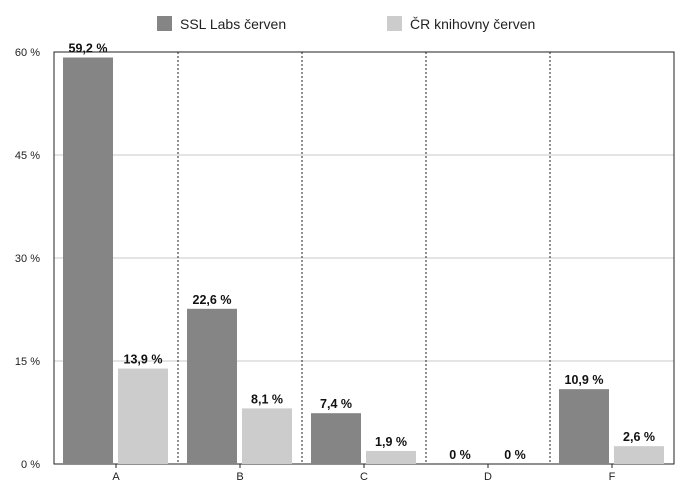  Describe the element at coordinates (267, 399) in the screenshot. I see `data-label: 8,1 %` at that location.